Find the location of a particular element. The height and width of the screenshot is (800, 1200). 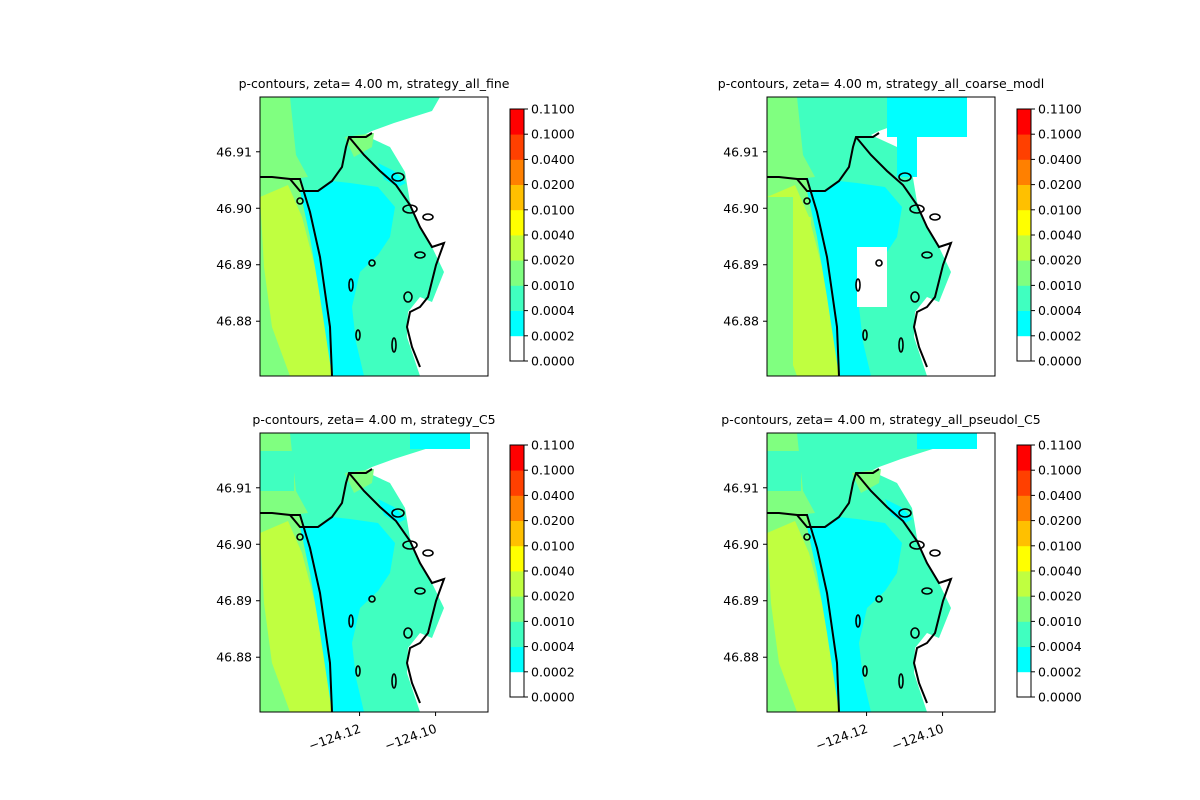

coastal-patch is located at coordinates (277, 471).